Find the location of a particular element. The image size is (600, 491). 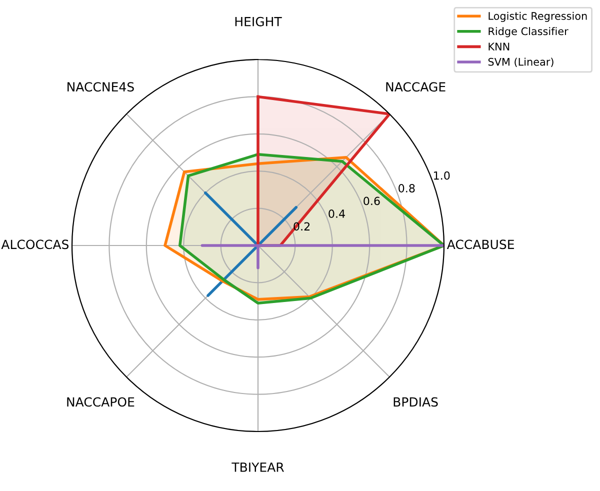

spoke-label: ACCABUSE is located at coordinates (480, 245).